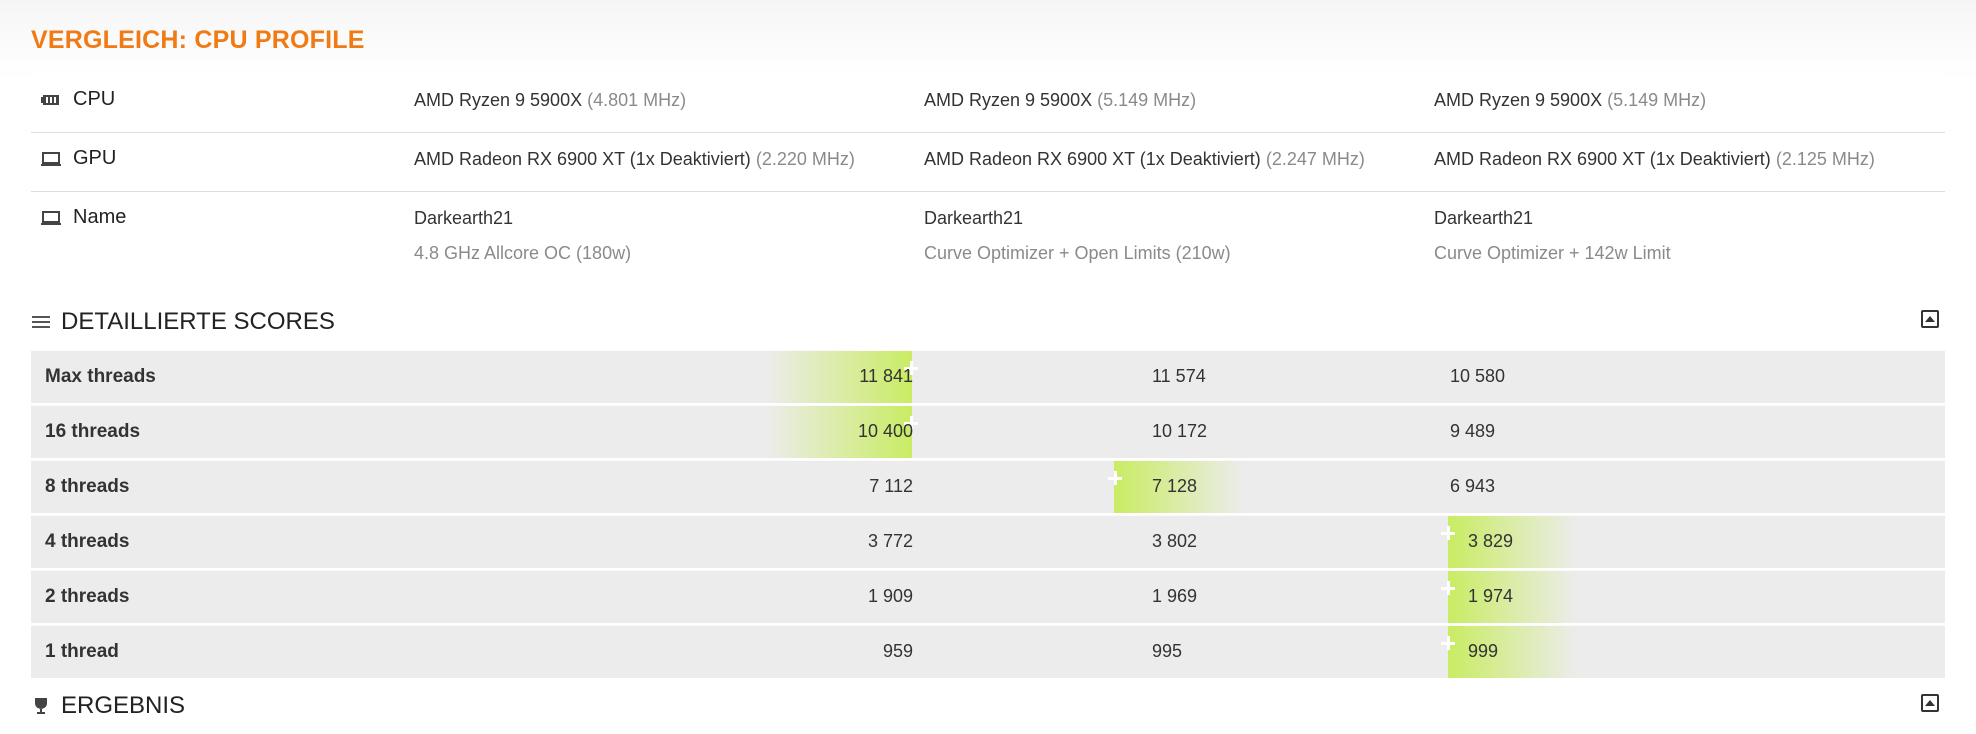 The width and height of the screenshot is (1976, 734). Describe the element at coordinates (522, 236) in the screenshot. I see `spec-cell: Darkearth21 4.8 GHz Allcore OC (180w)` at that location.